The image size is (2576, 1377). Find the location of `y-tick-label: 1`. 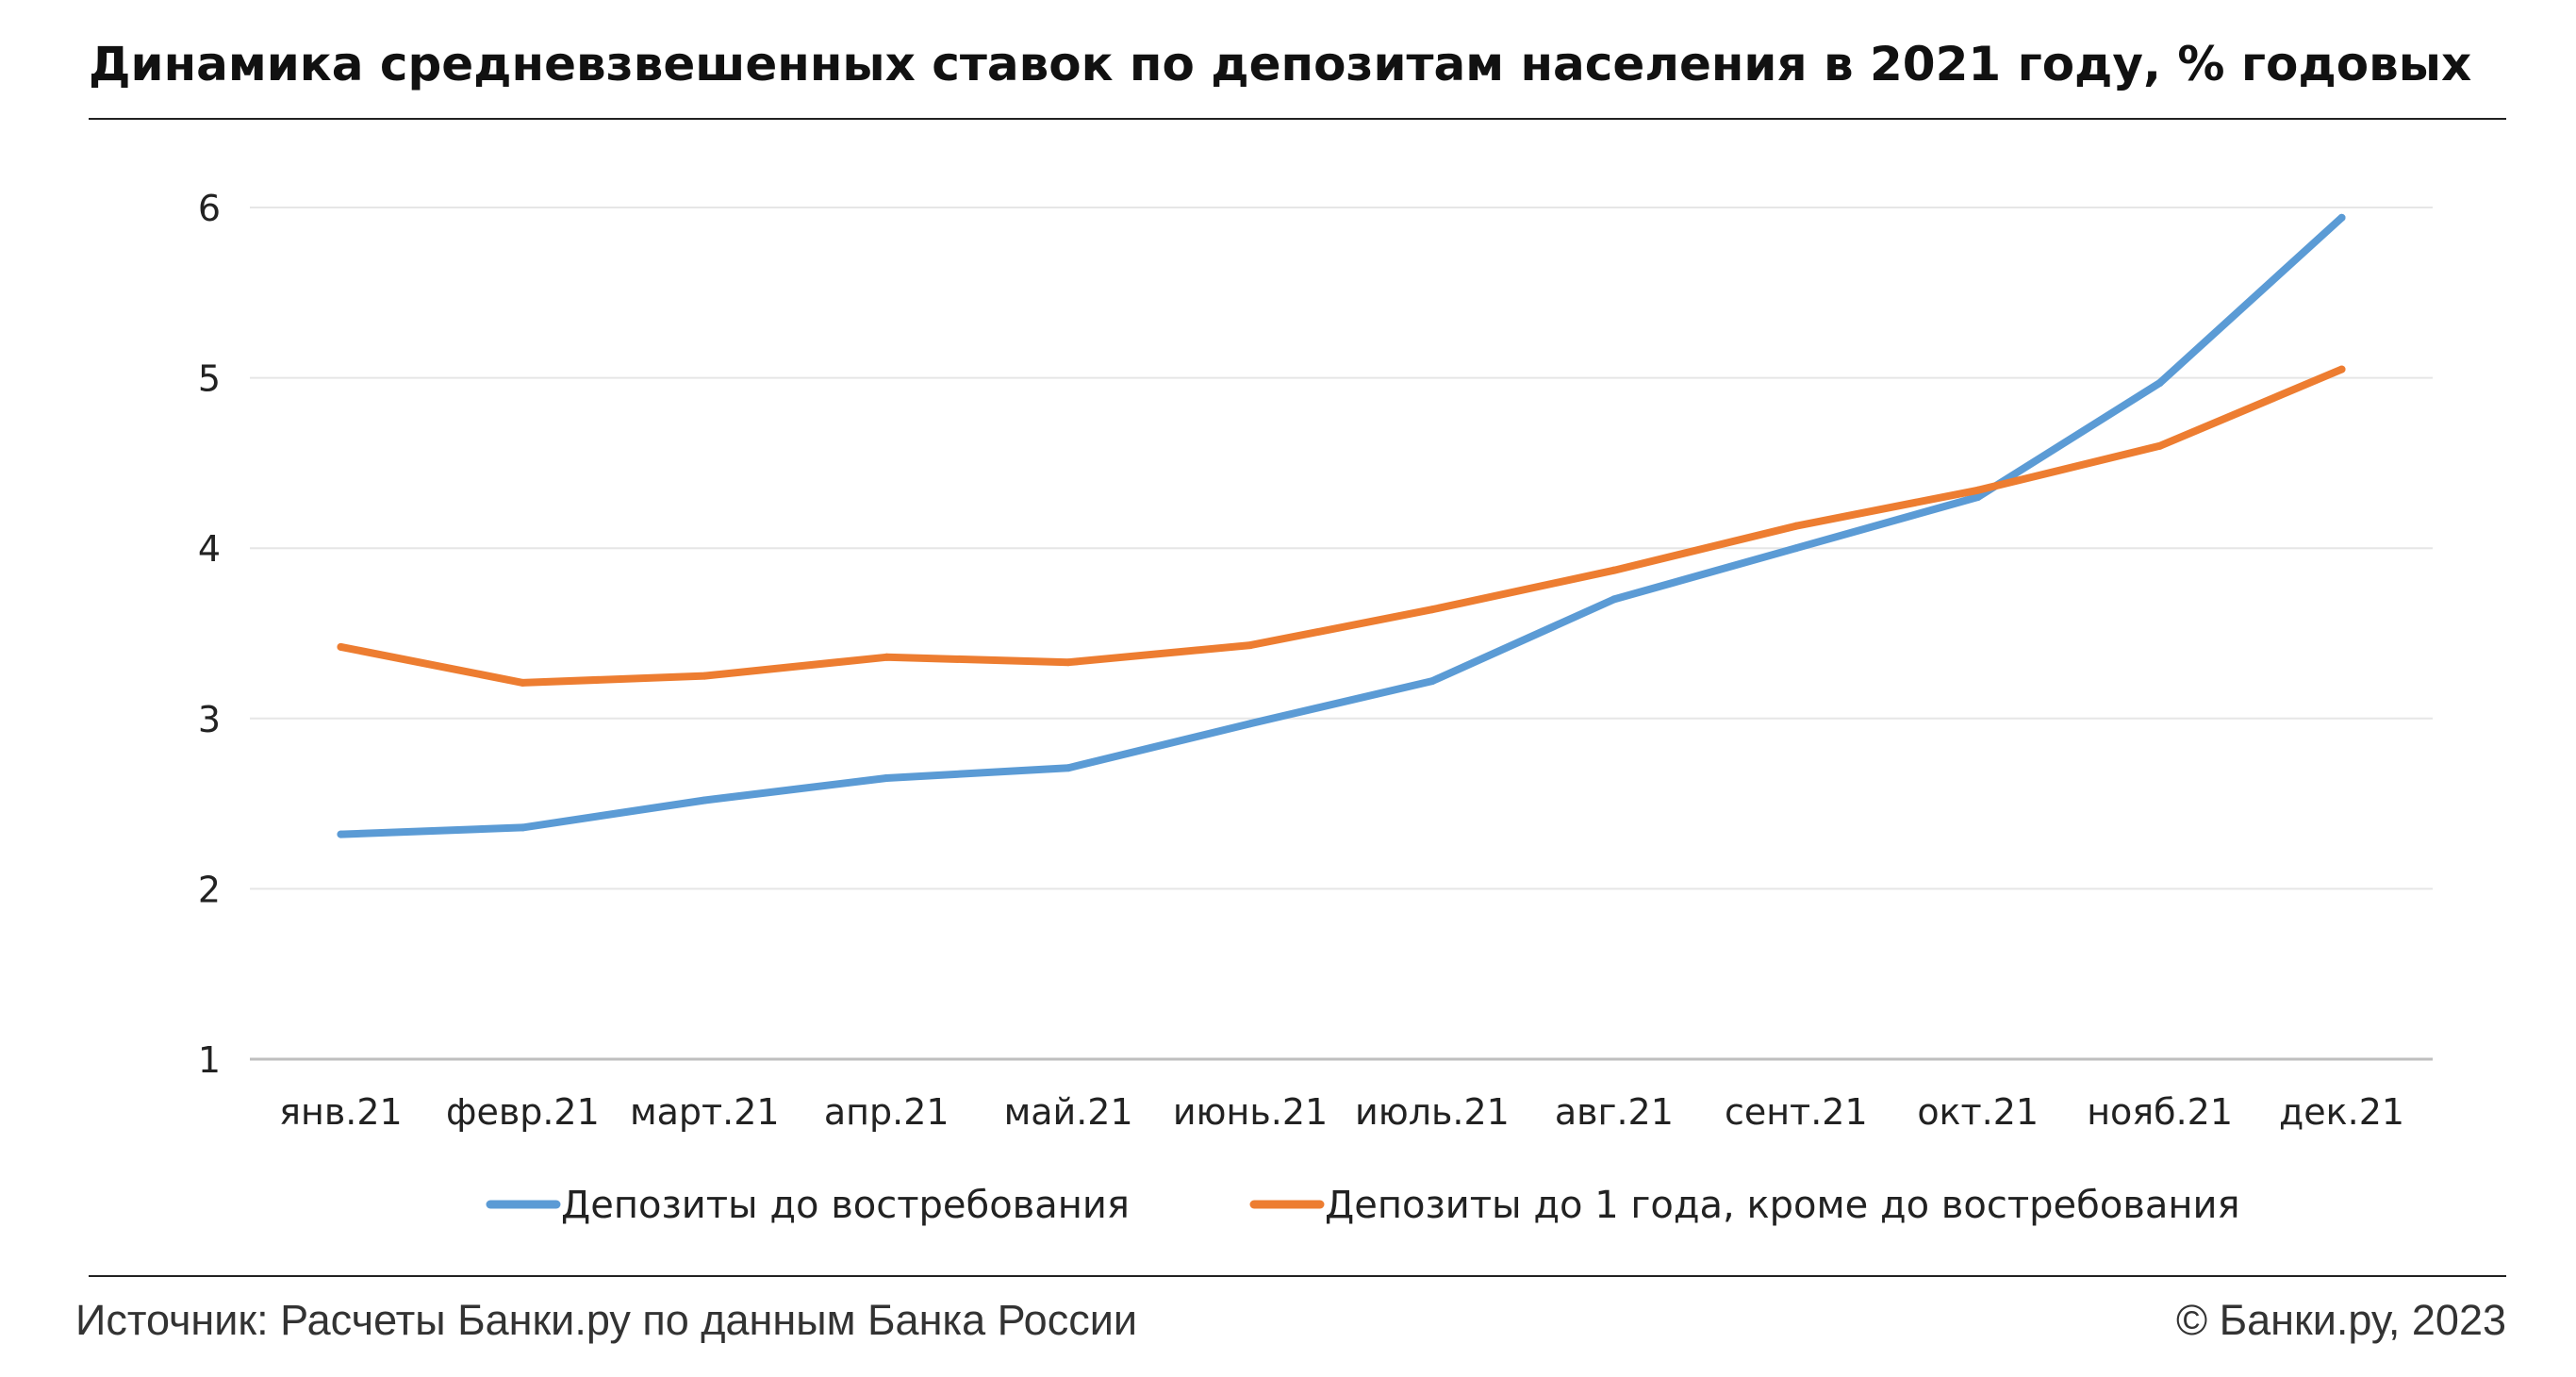

y-tick-label: 1 is located at coordinates (209, 1060).